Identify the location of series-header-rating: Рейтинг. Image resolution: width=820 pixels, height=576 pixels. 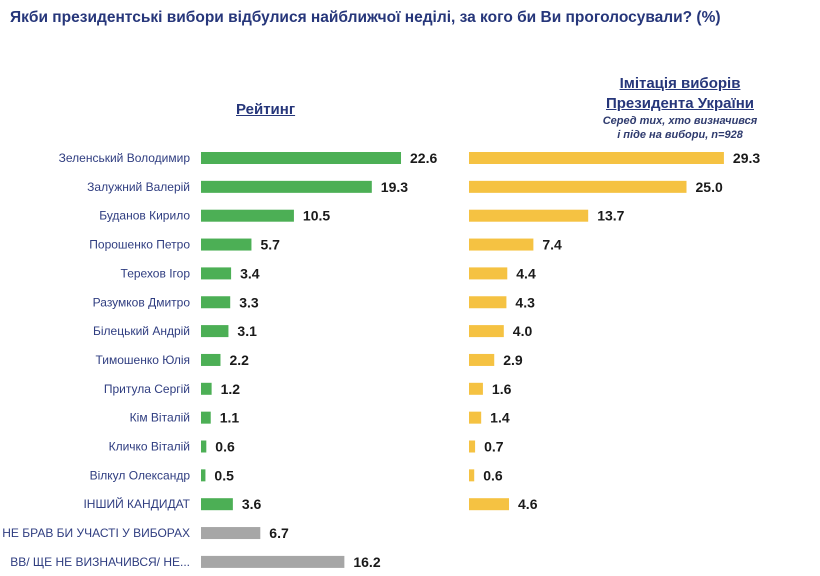
(266, 109).